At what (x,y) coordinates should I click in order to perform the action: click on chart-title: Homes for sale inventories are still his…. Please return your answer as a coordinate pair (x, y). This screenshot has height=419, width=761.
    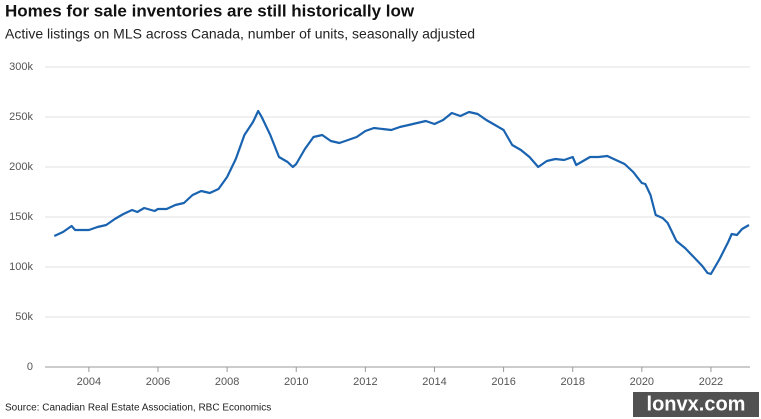
    Looking at the image, I should click on (210, 10).